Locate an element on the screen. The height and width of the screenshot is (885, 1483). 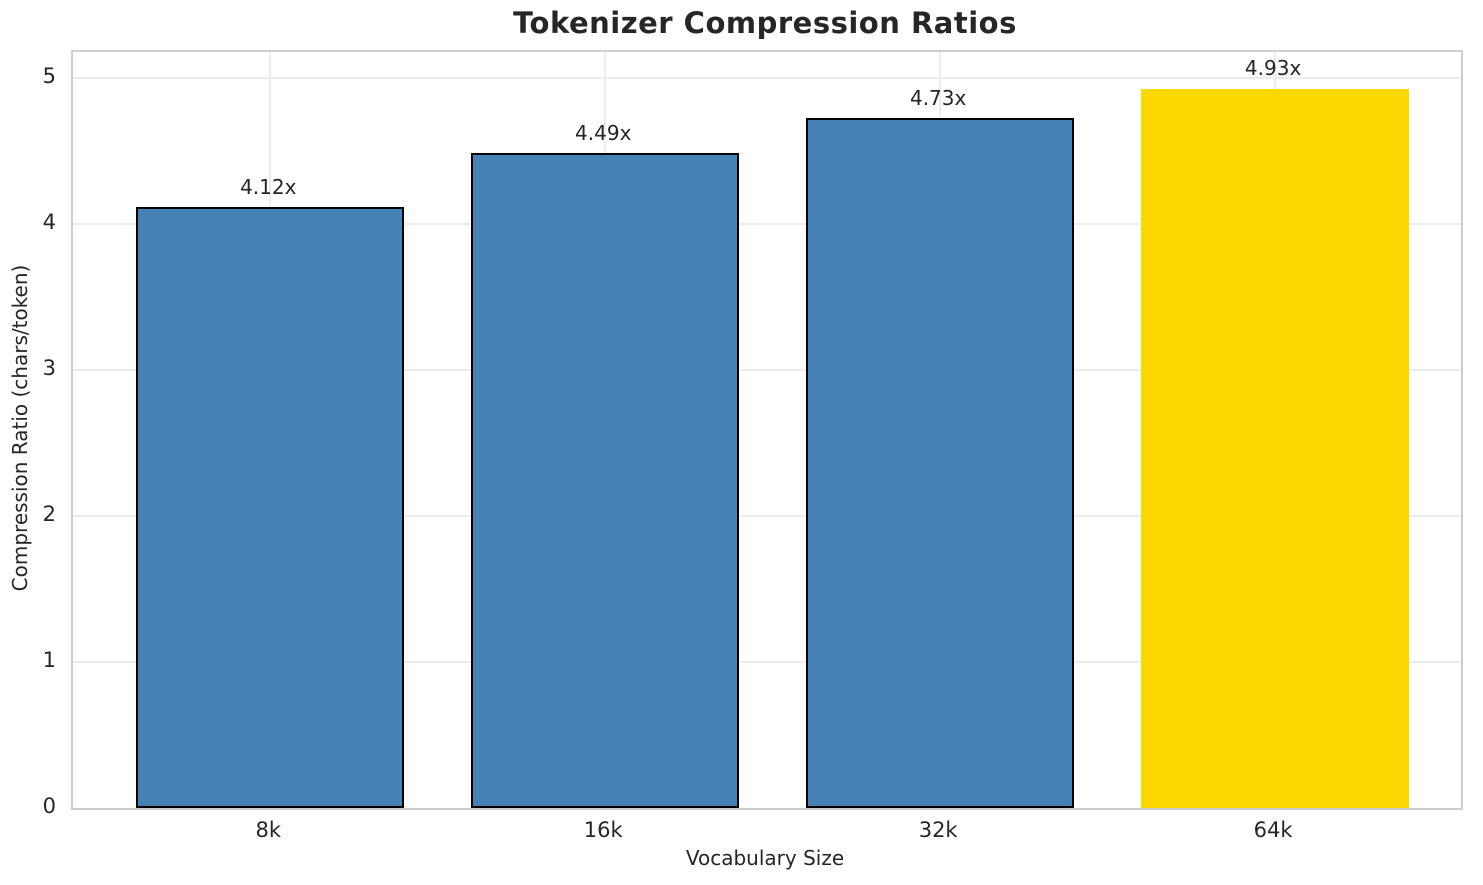
y-tick-label-4: 4 is located at coordinates (49, 222).